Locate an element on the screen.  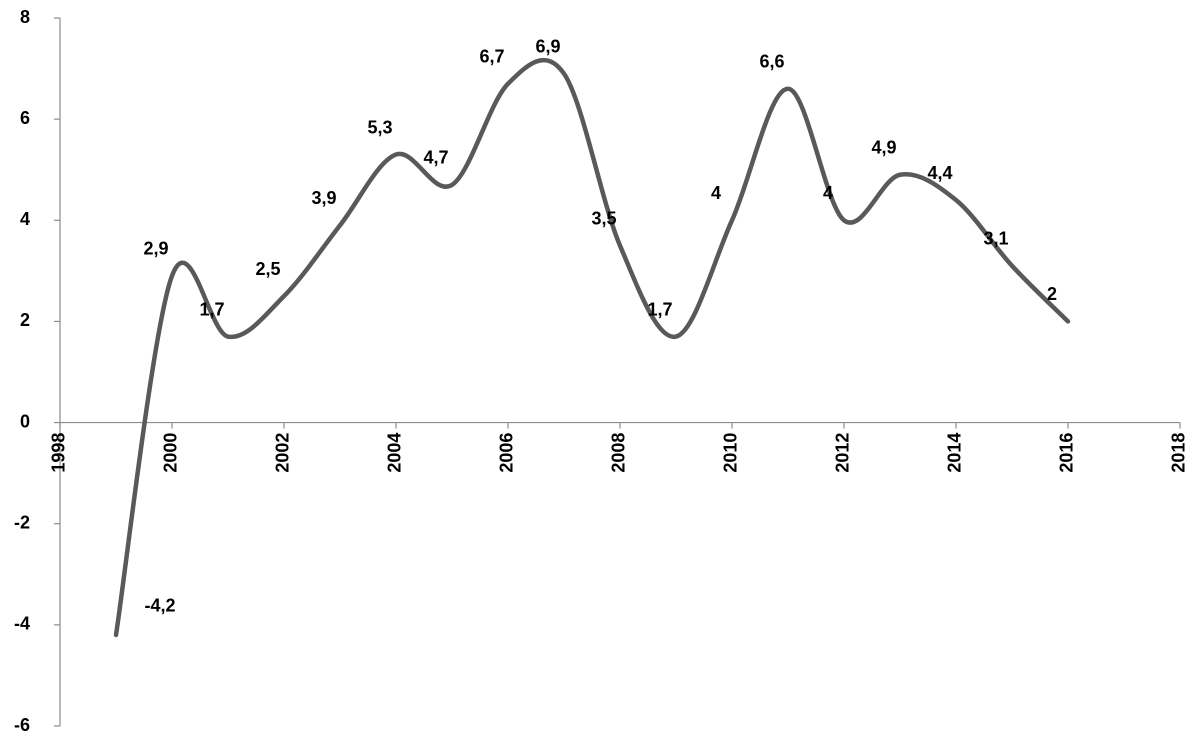
x-tick-label: 2012 is located at coordinates (843, 453).